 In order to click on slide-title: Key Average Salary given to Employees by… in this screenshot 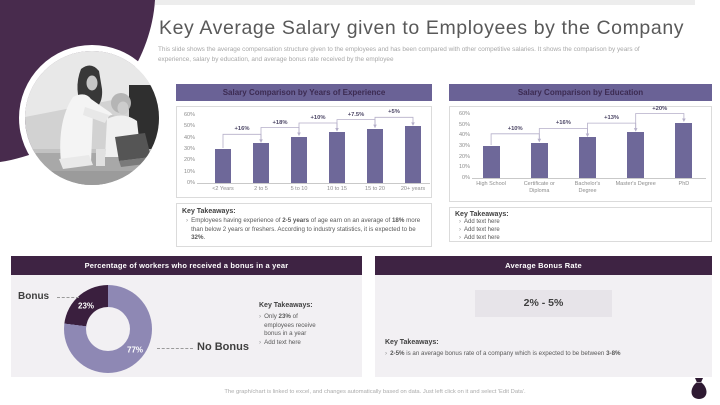, I will do `click(422, 28)`.